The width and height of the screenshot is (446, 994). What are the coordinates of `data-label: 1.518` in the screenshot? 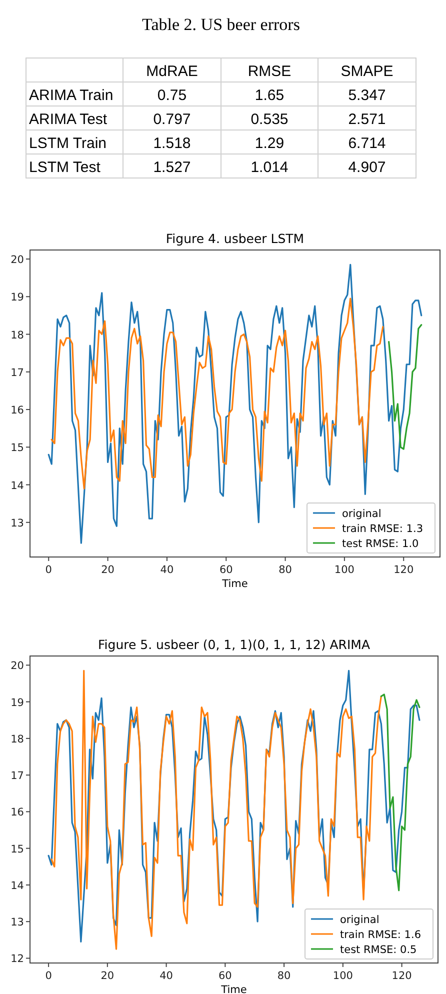 It's located at (172, 143).